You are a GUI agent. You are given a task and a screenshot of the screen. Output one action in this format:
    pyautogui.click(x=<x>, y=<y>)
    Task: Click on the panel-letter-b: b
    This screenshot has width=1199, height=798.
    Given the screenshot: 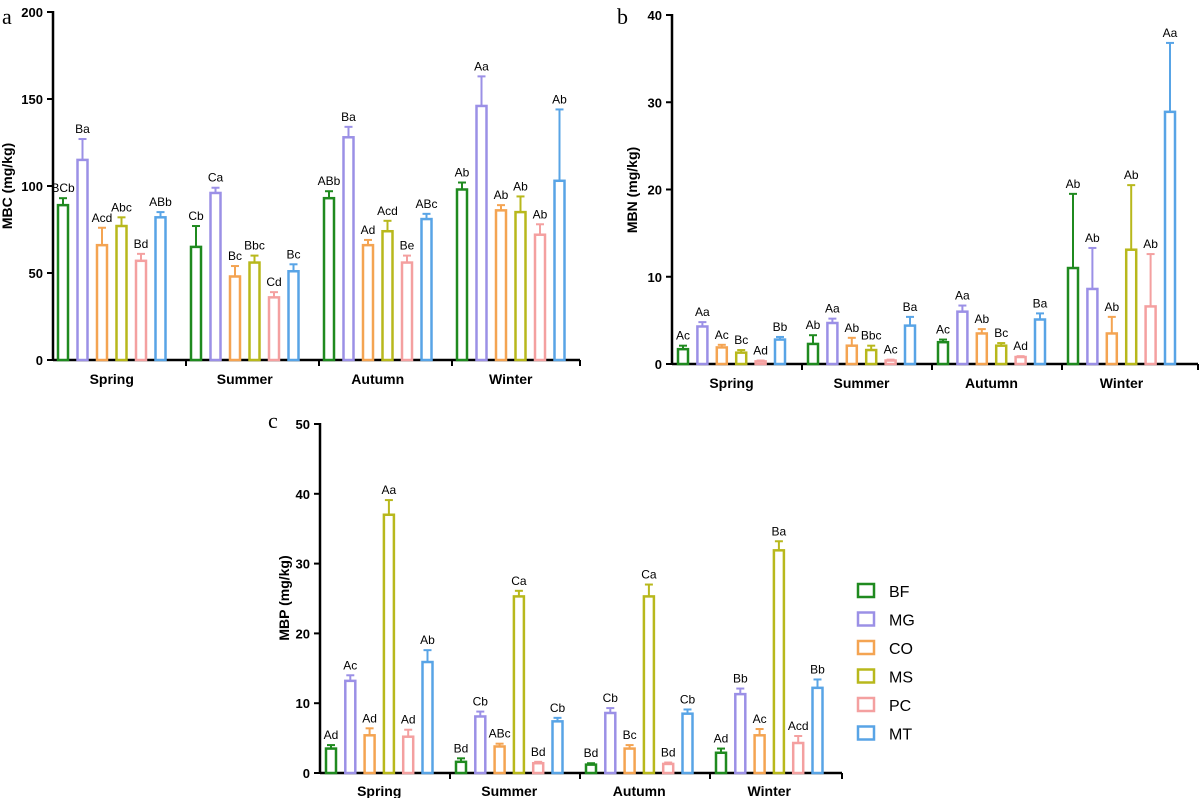 What is the action you would take?
    pyautogui.click(x=622, y=16)
    